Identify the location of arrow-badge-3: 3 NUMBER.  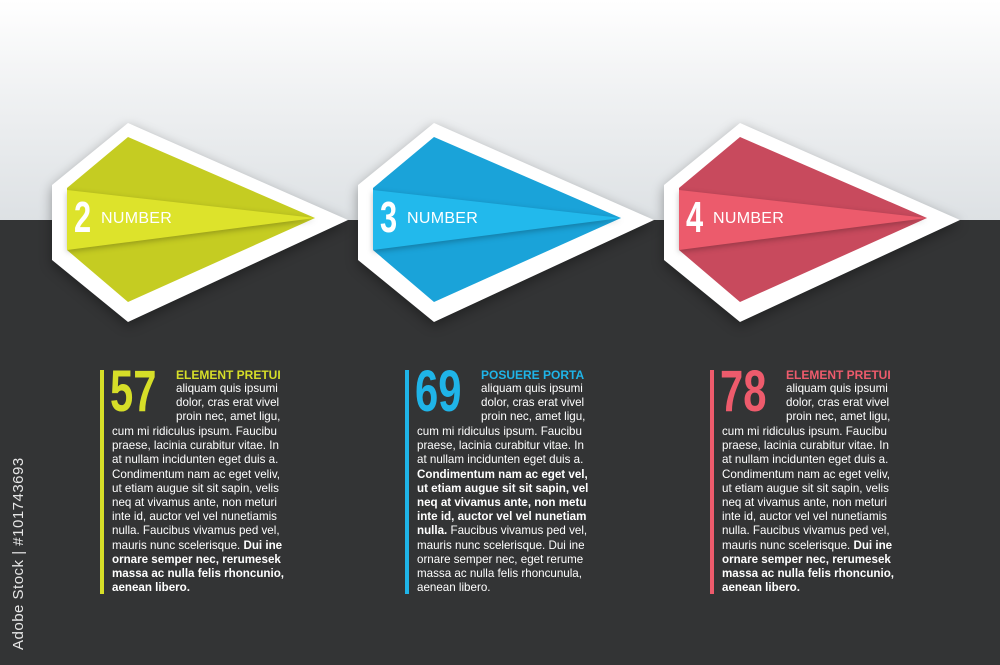
(506, 220).